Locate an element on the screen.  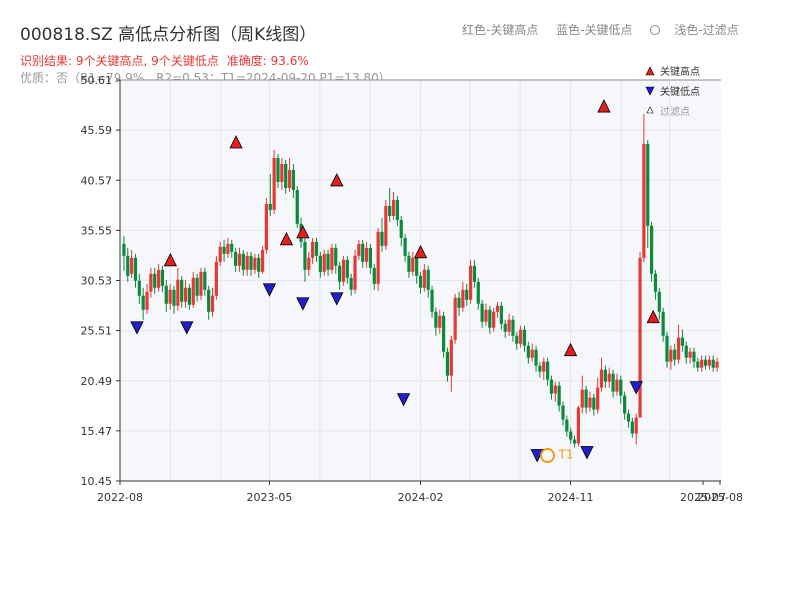
x-tick-label: 2022-08 is located at coordinates (120, 497).